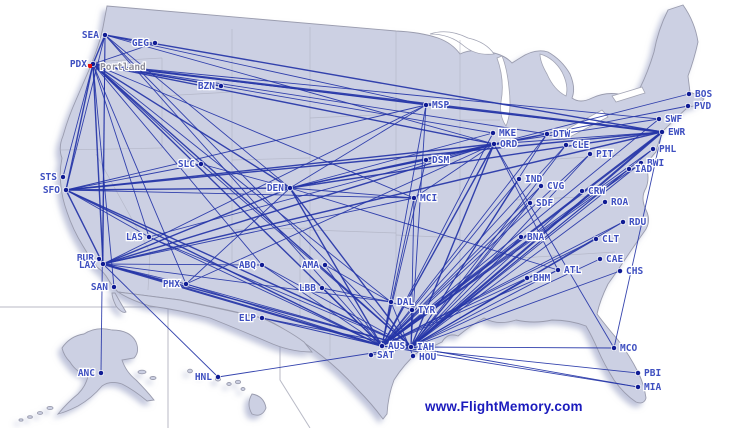 The width and height of the screenshot is (740, 428). Describe the element at coordinates (413, 356) in the screenshot. I see `airport-dot-HOU` at that location.